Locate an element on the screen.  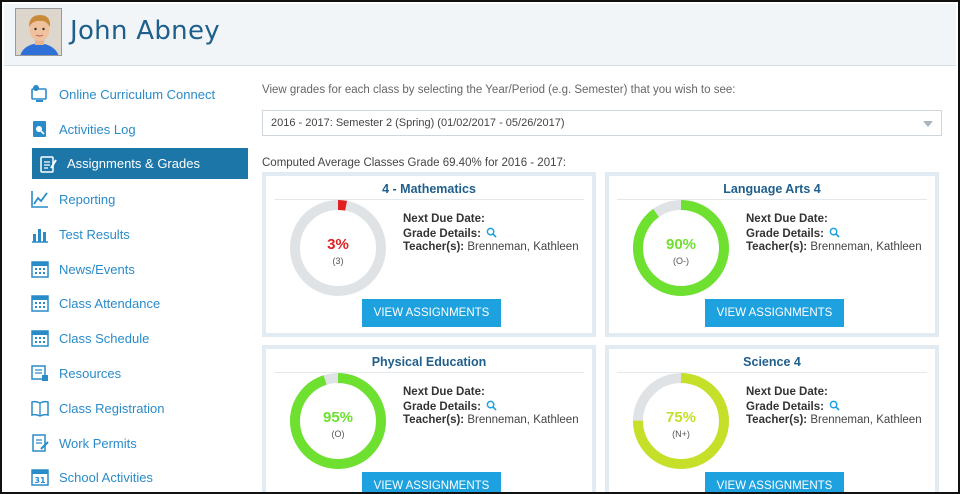
sidebar-item-label: Class Schedule is located at coordinates (104, 338).